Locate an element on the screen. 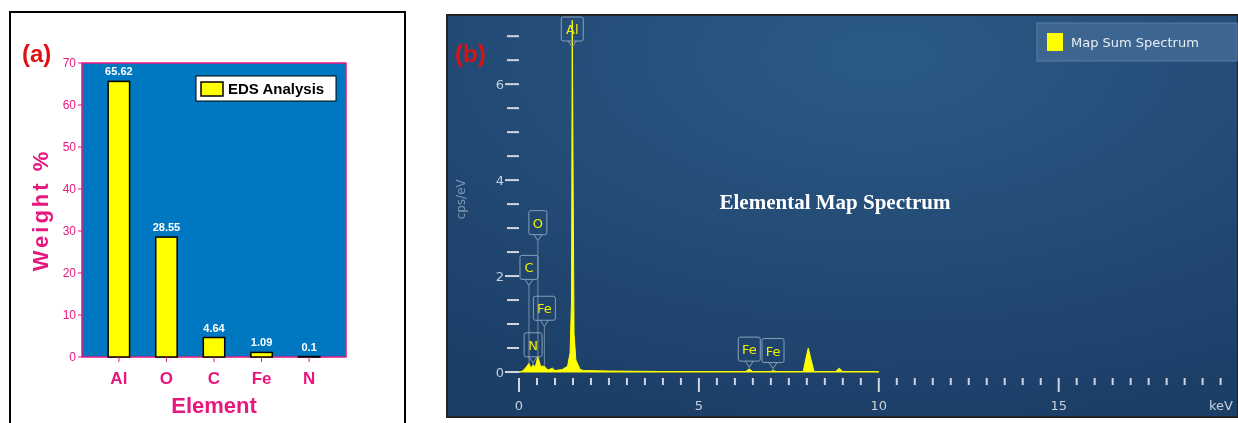 The image size is (1238, 423). y-tick-label: 4 is located at coordinates (499, 181).